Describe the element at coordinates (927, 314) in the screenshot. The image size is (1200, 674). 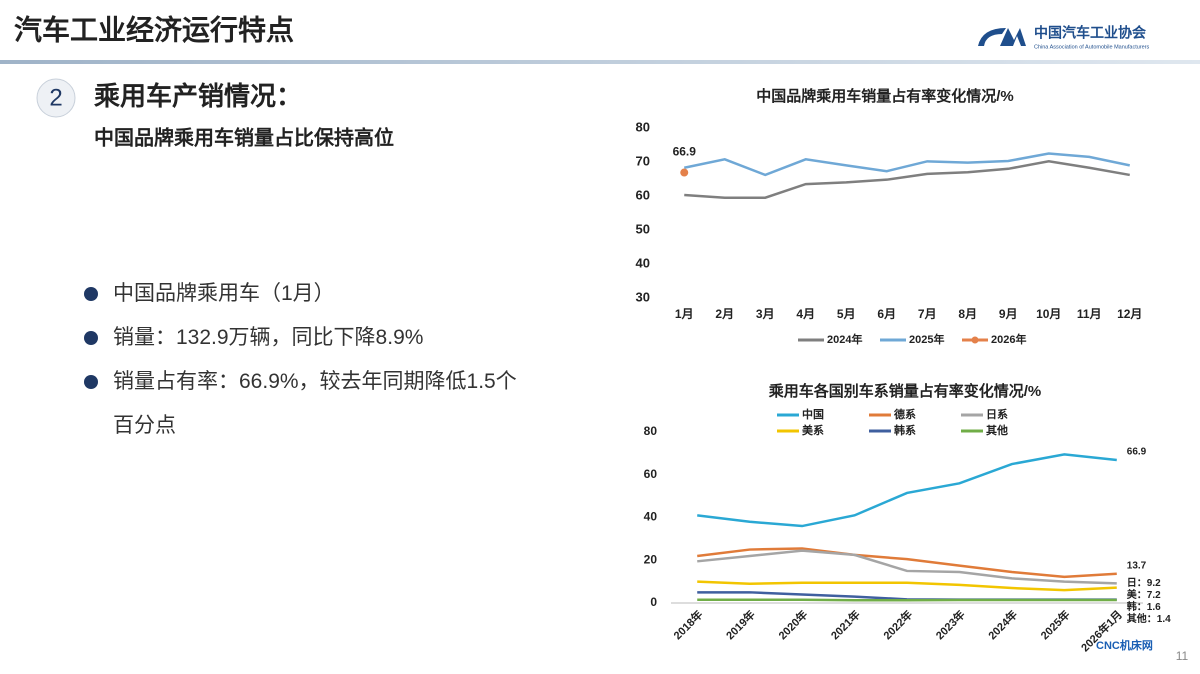
I see `x-tick-label: 7月` at that location.